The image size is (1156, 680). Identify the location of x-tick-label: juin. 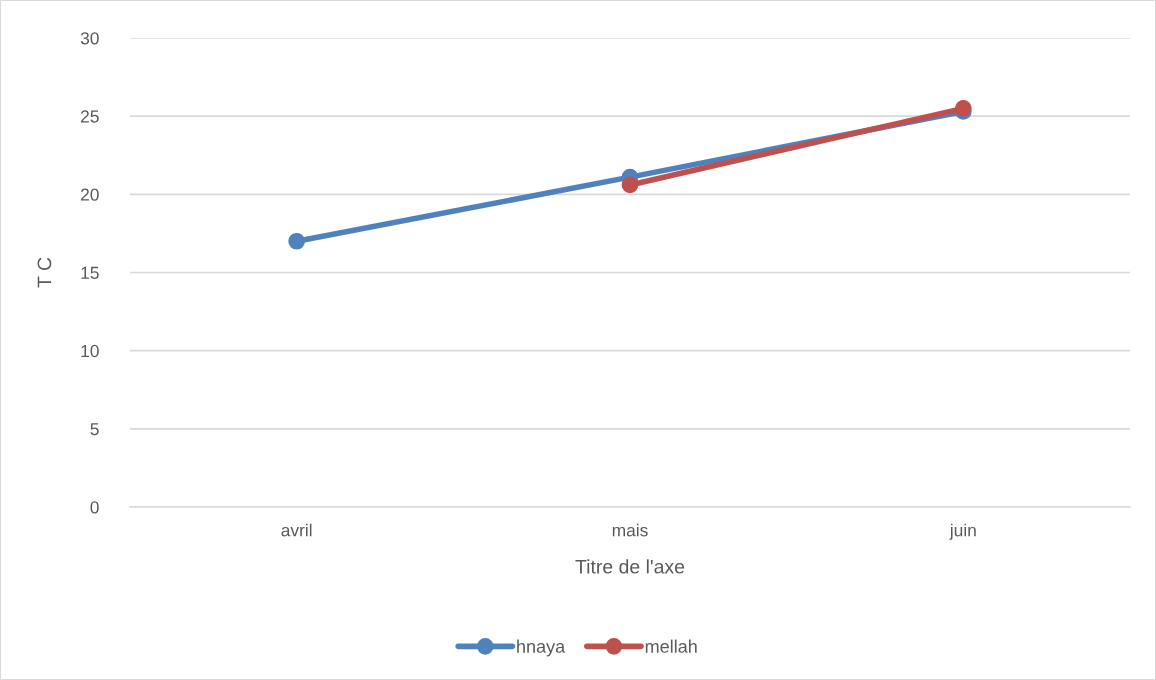
(962, 531).